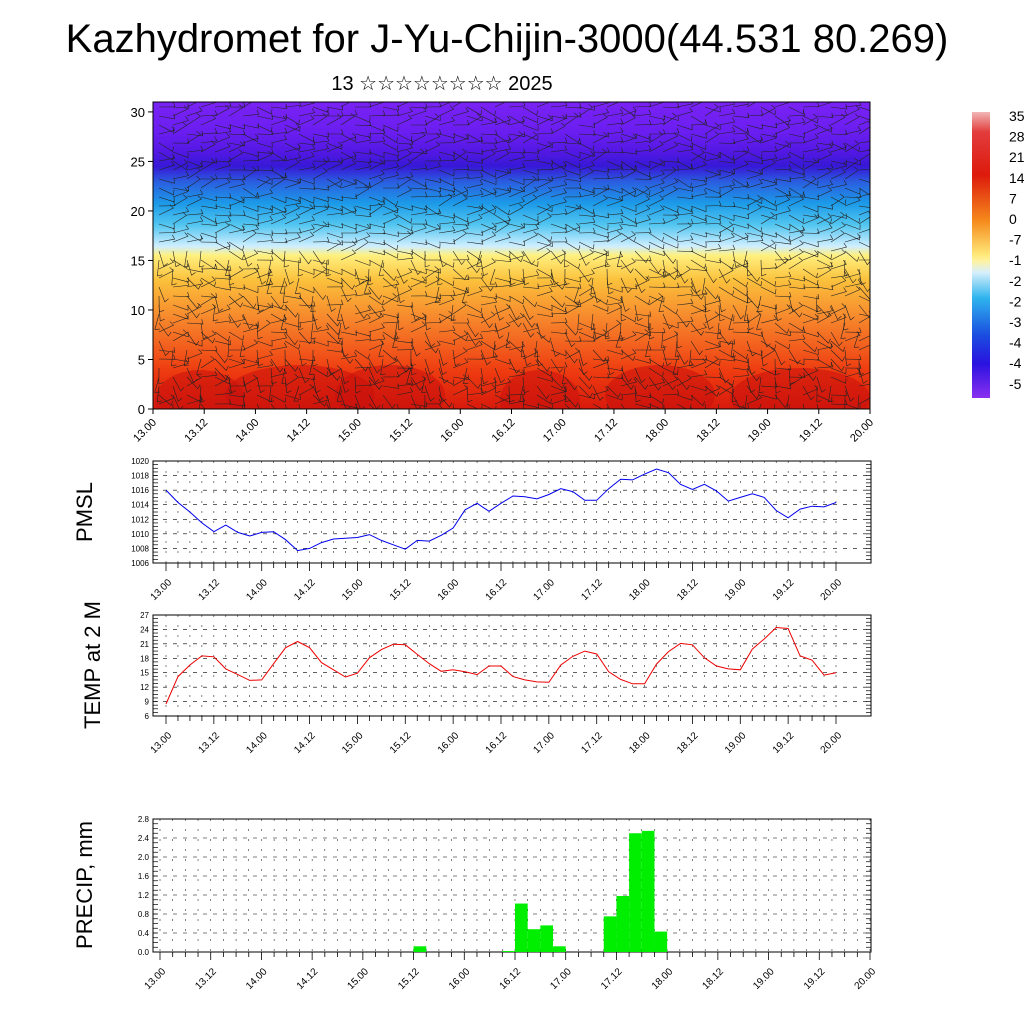 The image size is (1024, 1024). I want to click on series-line, so click(501, 510).